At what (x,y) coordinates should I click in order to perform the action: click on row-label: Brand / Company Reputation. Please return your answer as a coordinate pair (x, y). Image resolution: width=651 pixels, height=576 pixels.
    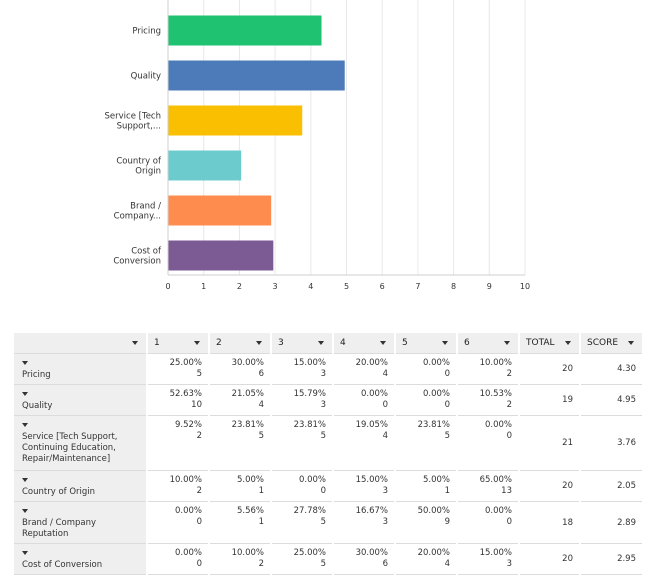
    Looking at the image, I should click on (80, 521).